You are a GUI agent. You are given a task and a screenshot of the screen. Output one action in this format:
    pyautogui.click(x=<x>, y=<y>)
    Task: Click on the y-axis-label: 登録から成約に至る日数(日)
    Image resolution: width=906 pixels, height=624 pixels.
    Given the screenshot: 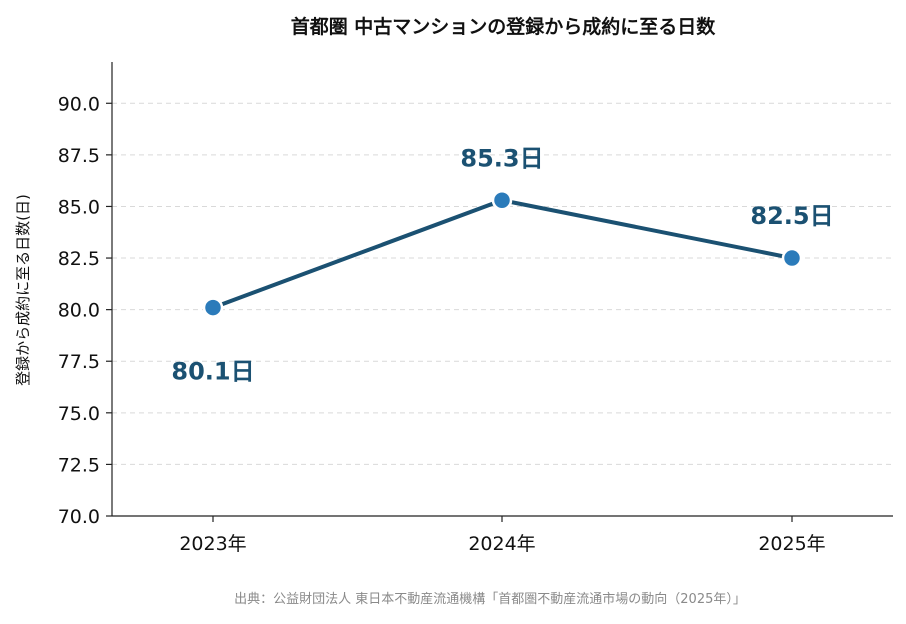 What is the action you would take?
    pyautogui.click(x=23, y=290)
    